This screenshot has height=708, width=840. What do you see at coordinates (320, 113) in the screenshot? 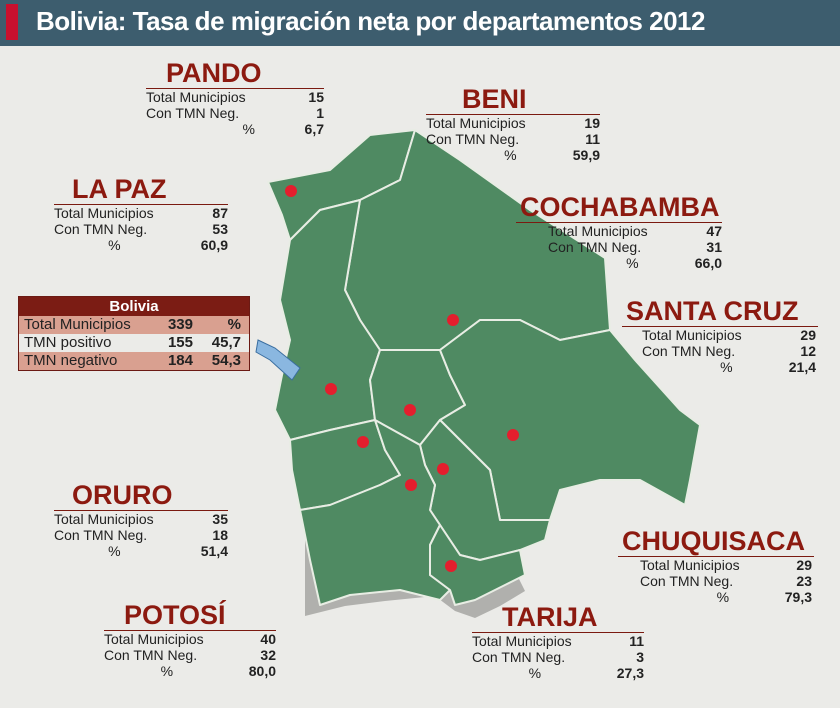
I see `stat-value: 1` at bounding box center [320, 113].